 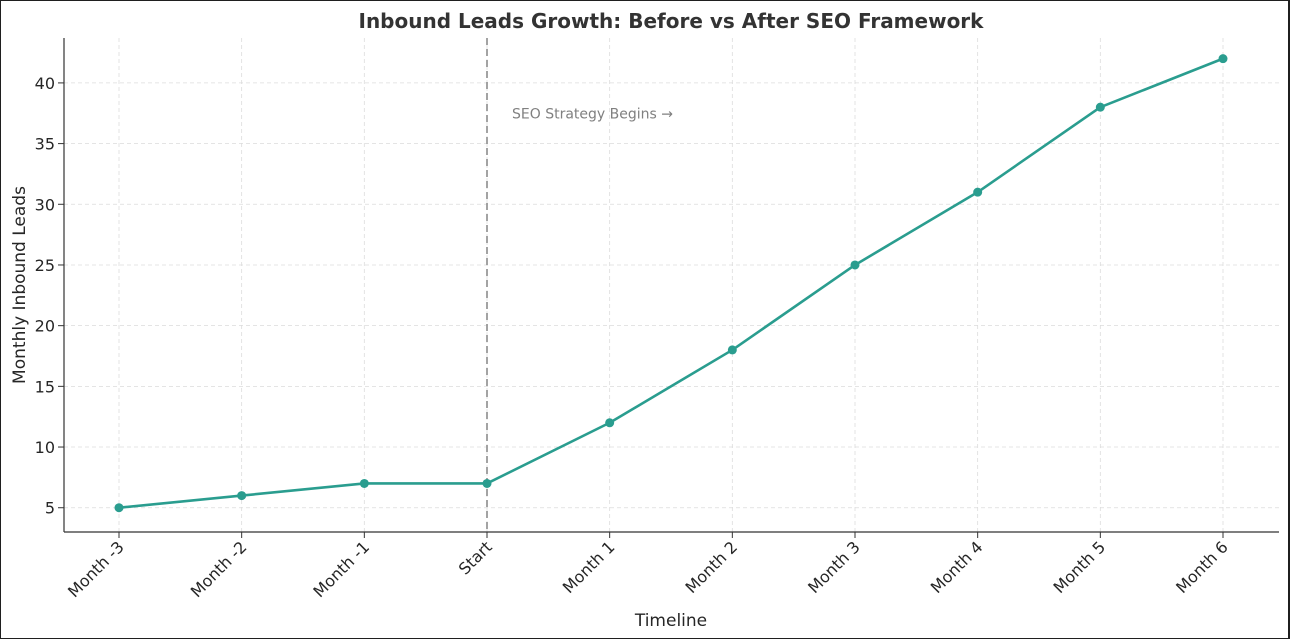 What do you see at coordinates (45, 83) in the screenshot?
I see `y-tick-label: 40` at bounding box center [45, 83].